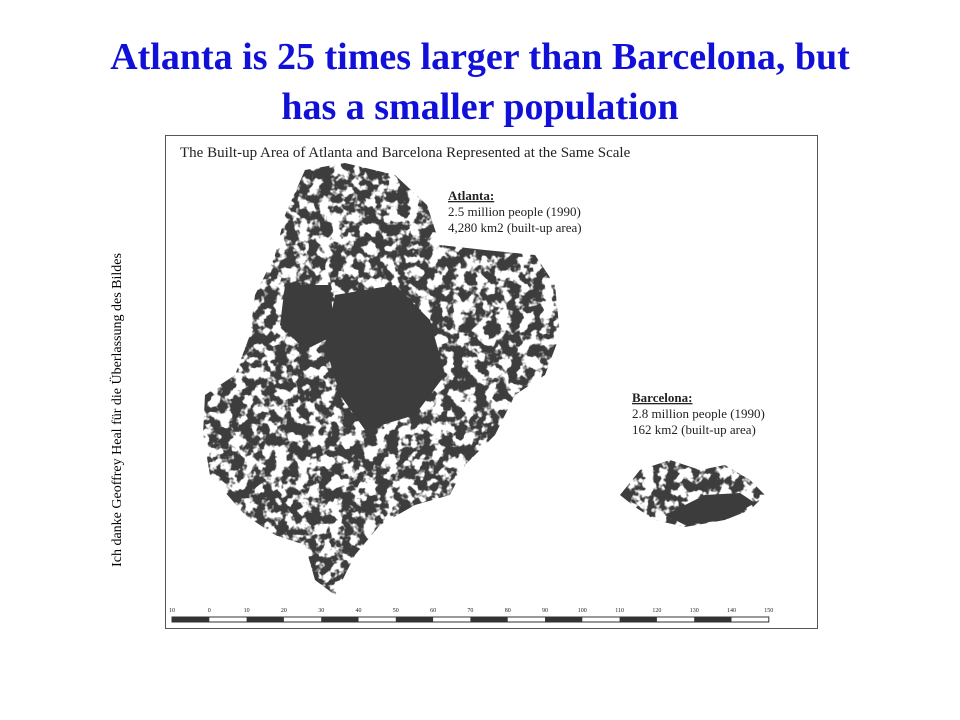  Describe the element at coordinates (731, 611) in the screenshot. I see `scale-label: 140` at that location.